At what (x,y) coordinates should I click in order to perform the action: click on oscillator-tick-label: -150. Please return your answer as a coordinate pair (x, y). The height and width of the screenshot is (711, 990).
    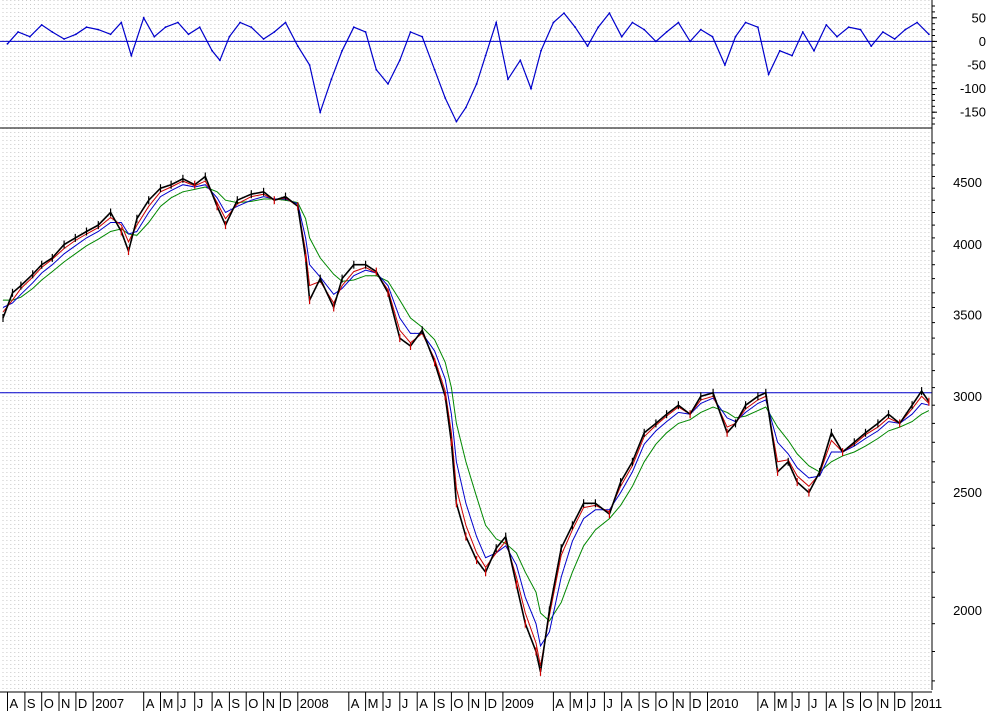
    Looking at the image, I should click on (973, 112).